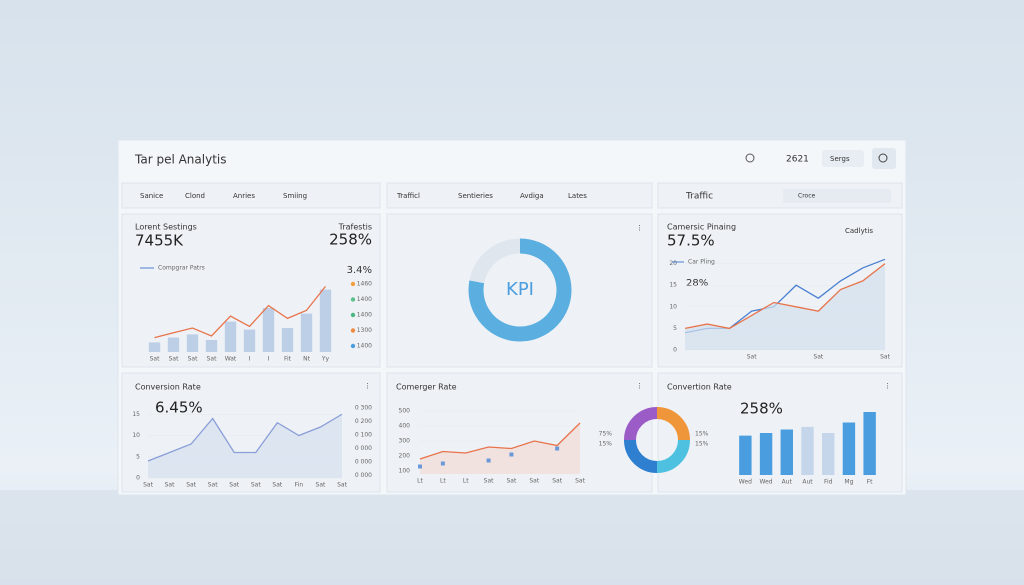 This screenshot has height=585, width=1024. What do you see at coordinates (701, 227) in the screenshot?
I see `panel-title: Camersic Pinaing` at bounding box center [701, 227].